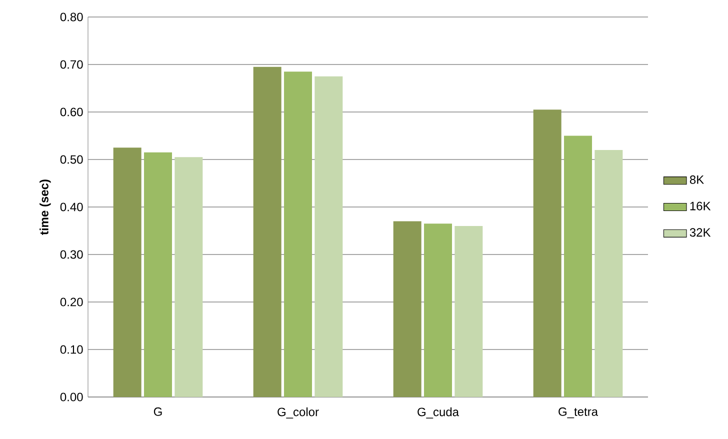  Describe the element at coordinates (71, 207) in the screenshot. I see `y-tick-label: 0.40` at that location.